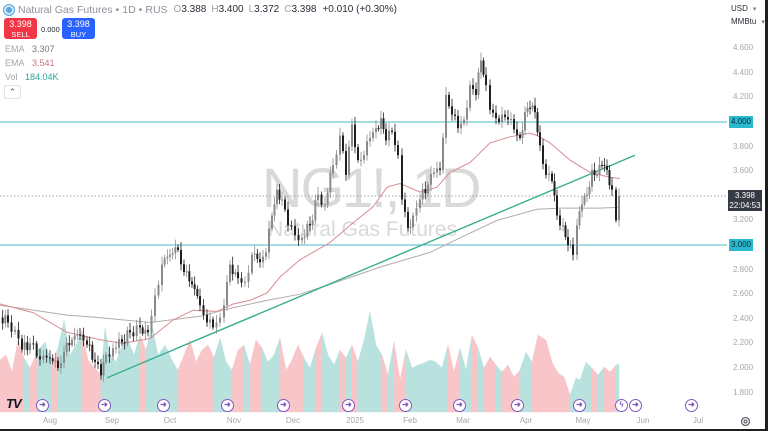  I want to click on indicator-volume: Vol 184.04K, so click(32, 77).